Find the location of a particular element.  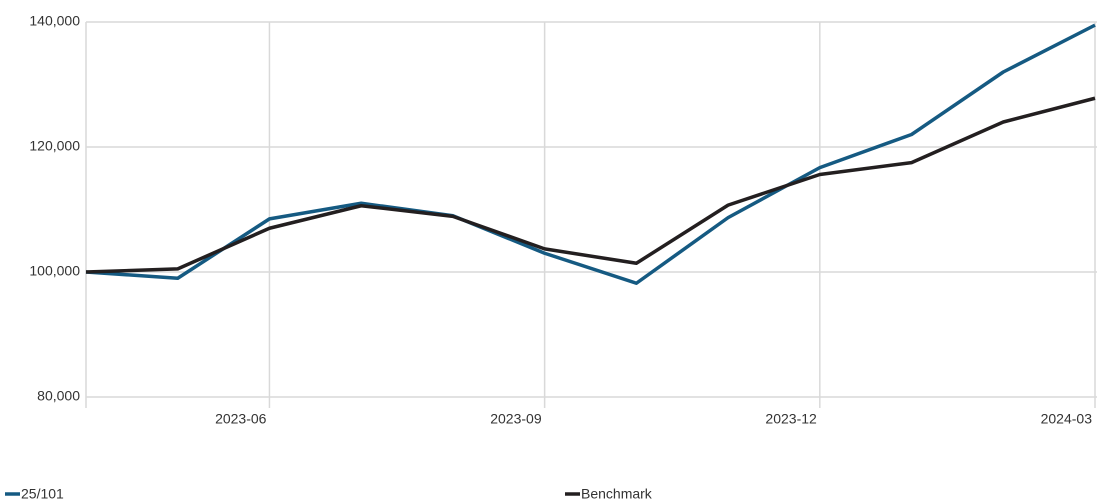

y-tick-label: 120,000 is located at coordinates (54, 146).